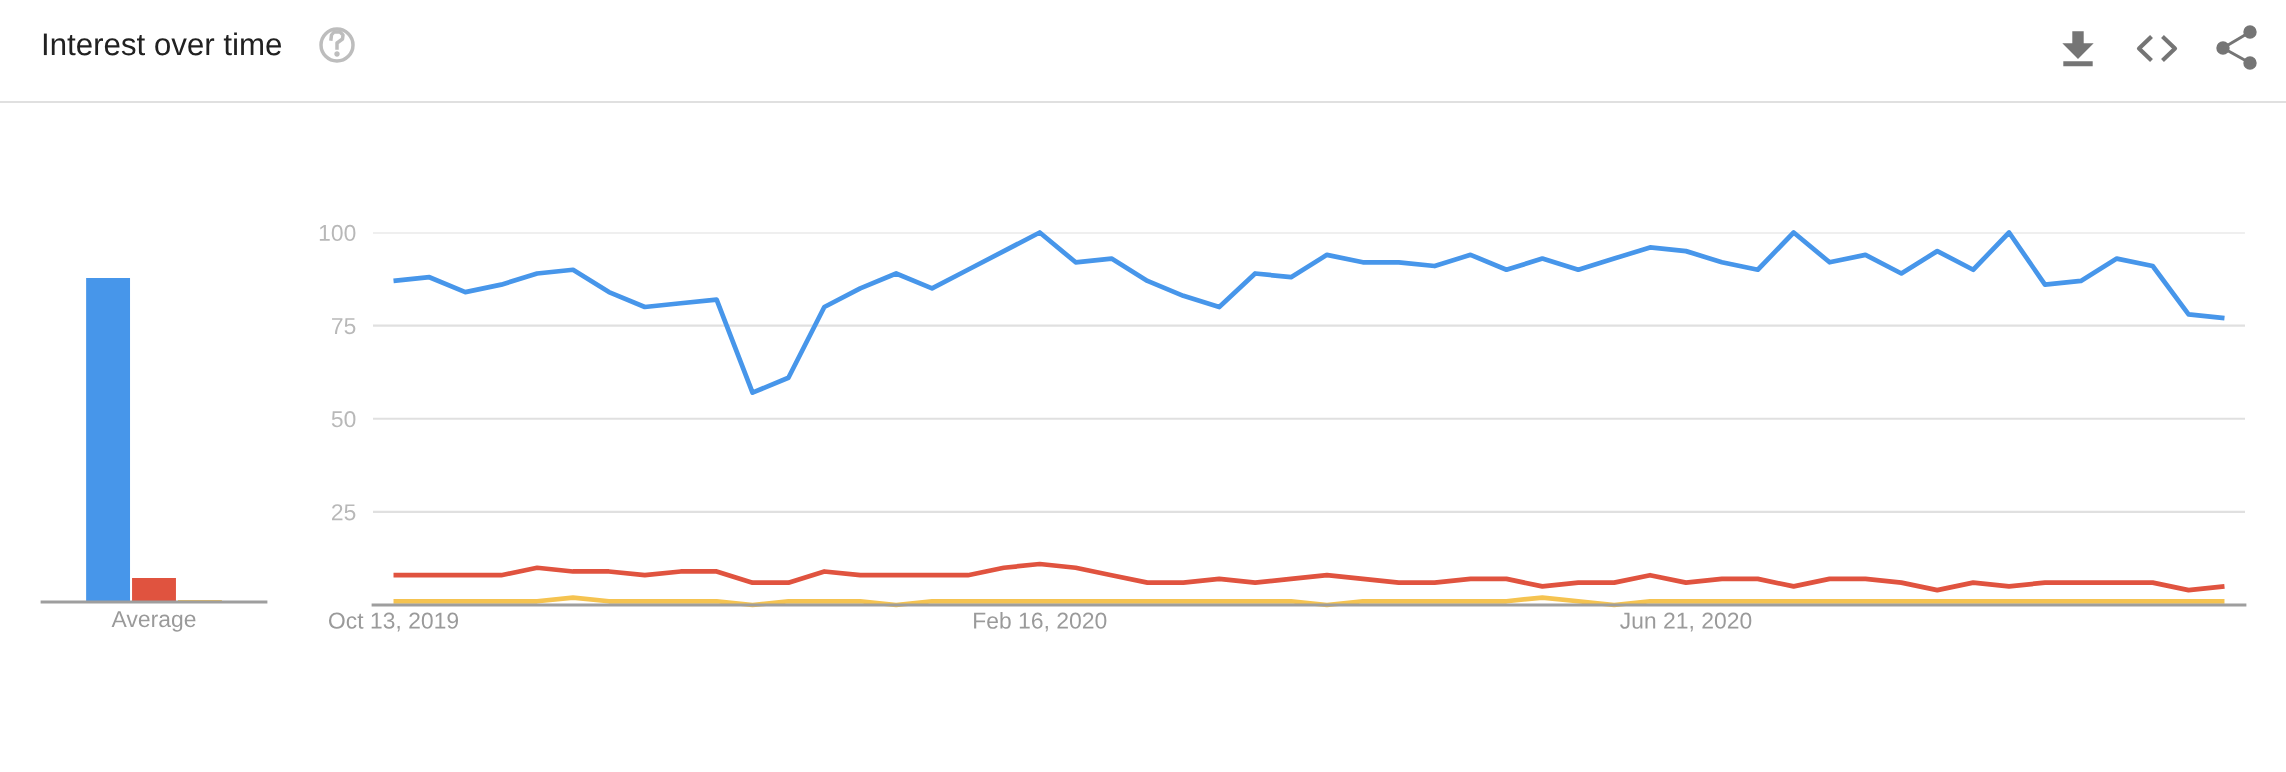  Describe the element at coordinates (153, 621) in the screenshot. I see `x-tick-label: Average` at that location.